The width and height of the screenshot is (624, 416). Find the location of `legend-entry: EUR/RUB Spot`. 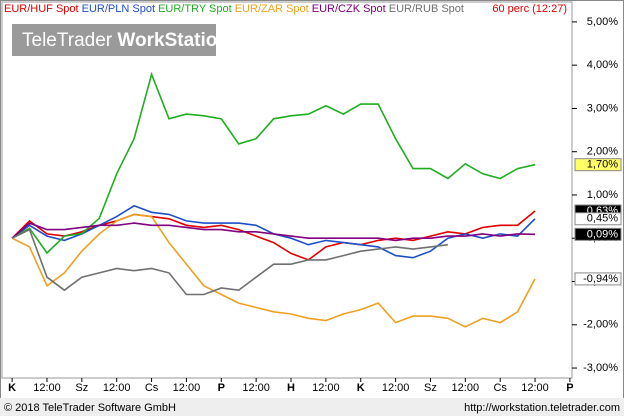

legend-entry: EUR/RUB Spot is located at coordinates (426, 9).